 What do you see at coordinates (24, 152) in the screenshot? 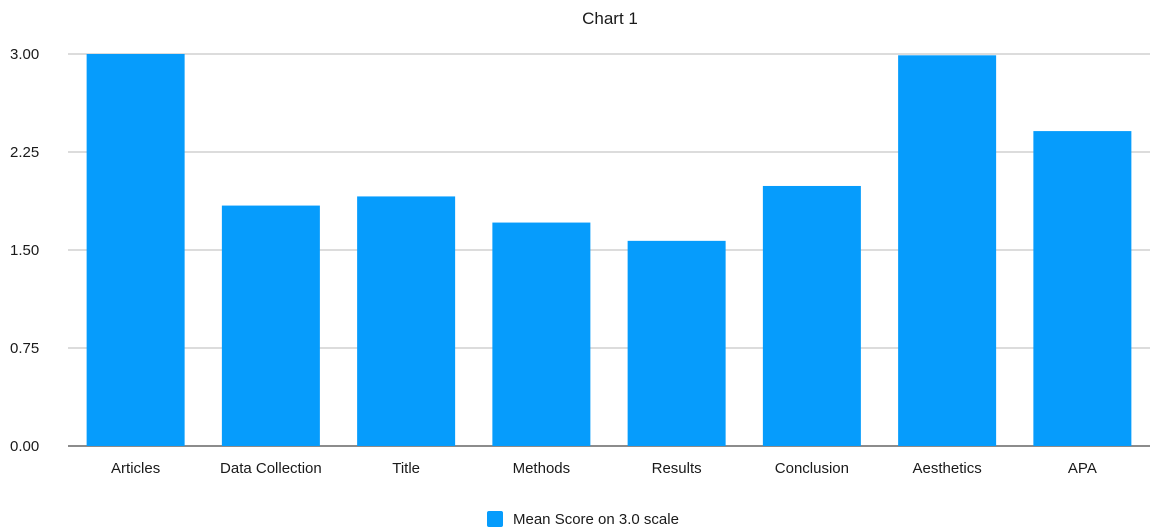
I see `y-tick-label: 2.25` at bounding box center [24, 152].